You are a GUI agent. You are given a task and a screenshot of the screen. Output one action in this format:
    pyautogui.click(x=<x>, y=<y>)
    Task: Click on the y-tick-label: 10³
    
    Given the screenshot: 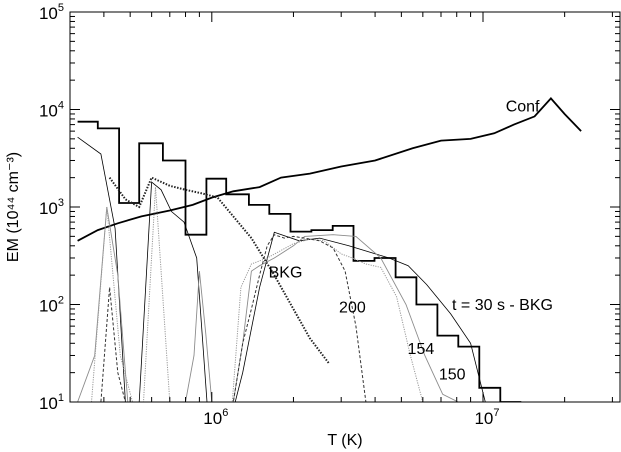 What is the action you would take?
    pyautogui.click(x=51, y=207)
    